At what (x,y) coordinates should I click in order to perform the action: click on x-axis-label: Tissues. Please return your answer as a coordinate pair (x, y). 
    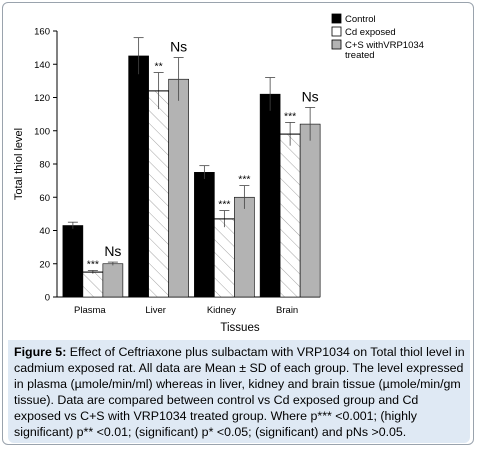
    Looking at the image, I should click on (239, 328).